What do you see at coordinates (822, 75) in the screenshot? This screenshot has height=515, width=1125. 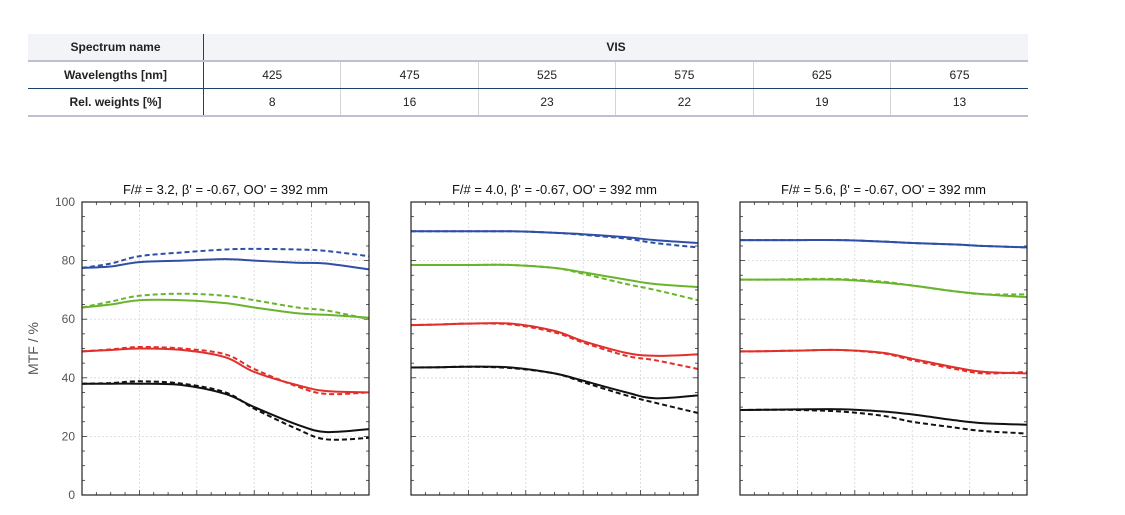 I see `wavelength-cell: 625` at bounding box center [822, 75].